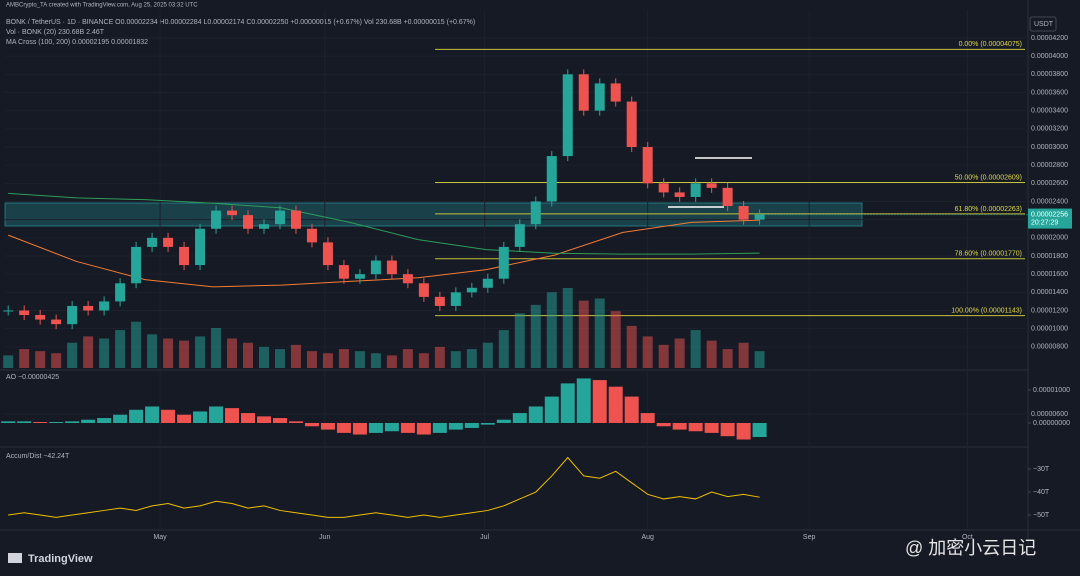 Image resolution: width=1080 pixels, height=576 pixels. What do you see at coordinates (988, 254) in the screenshot?
I see `fib-label: 78.60% (0.00001770)` at bounding box center [988, 254].